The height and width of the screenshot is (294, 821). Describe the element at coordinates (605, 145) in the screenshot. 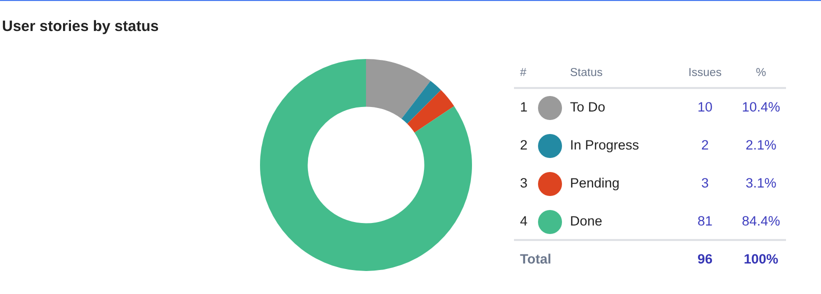

I see `legend-label: In Progress` at that location.